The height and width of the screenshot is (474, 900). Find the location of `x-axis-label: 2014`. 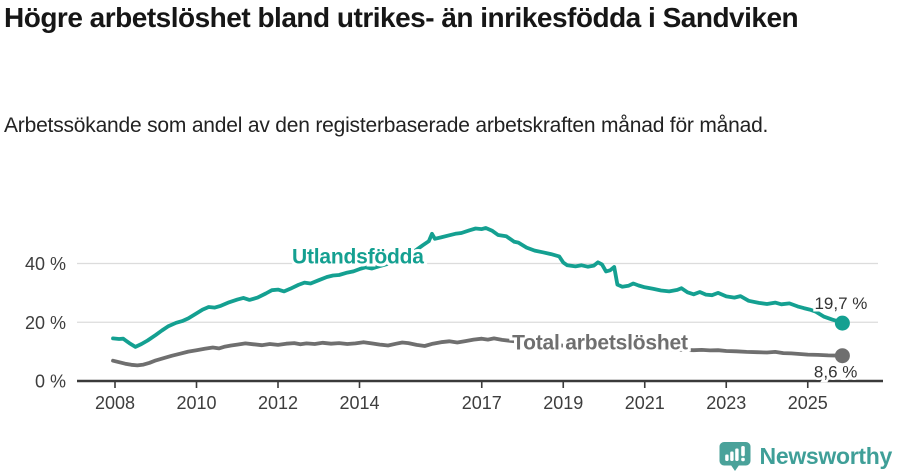

x-axis-label: 2014 is located at coordinates (359, 403).